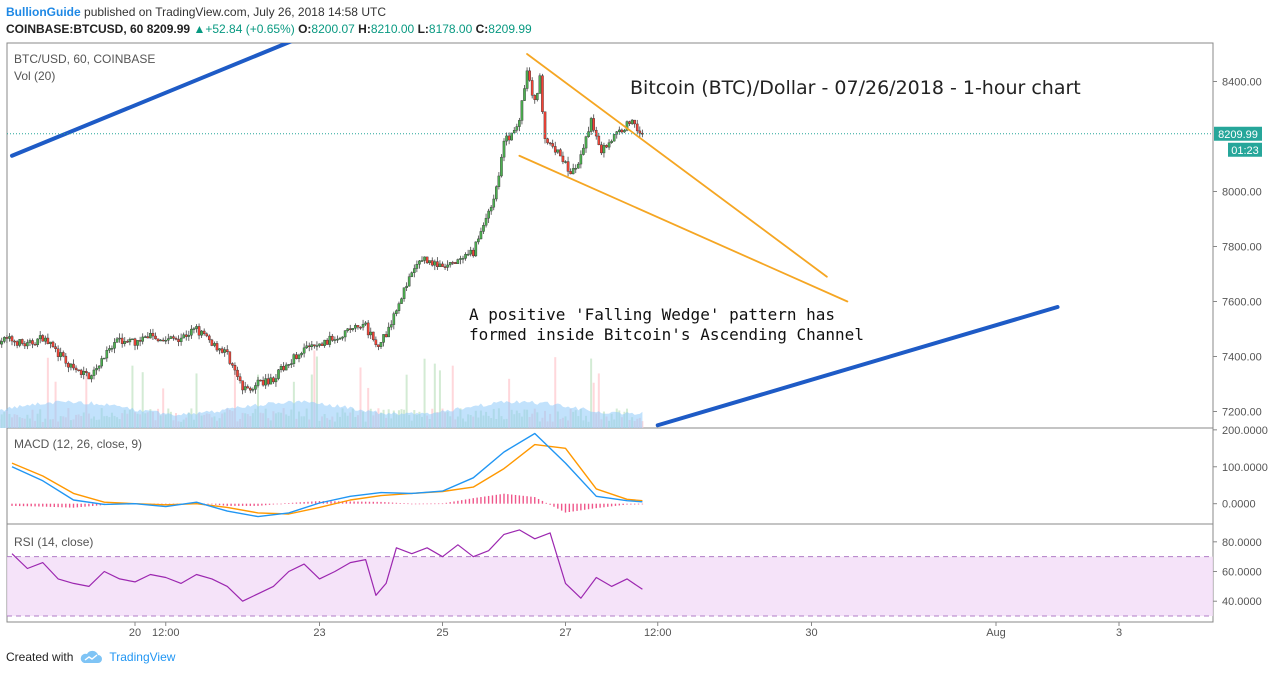  I want to click on countdown-text: 01:23, so click(1245, 151).